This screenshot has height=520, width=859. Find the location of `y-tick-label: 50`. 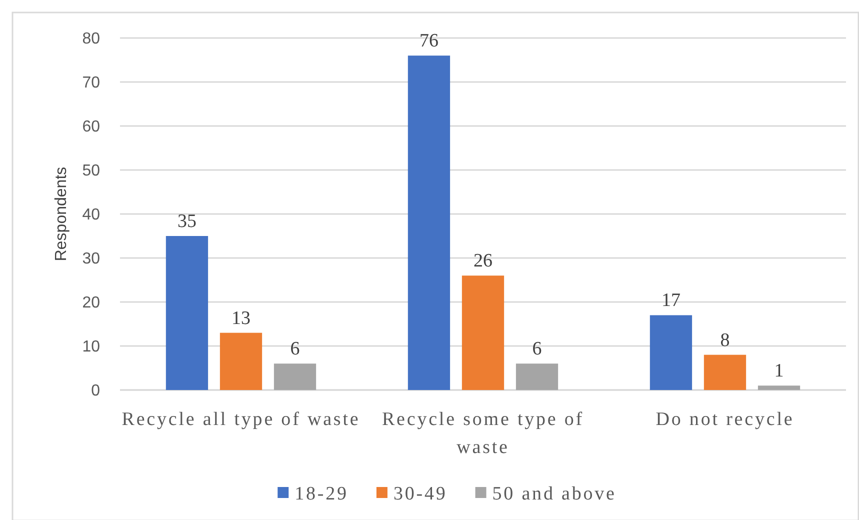

y-tick-label: 50 is located at coordinates (91, 171).